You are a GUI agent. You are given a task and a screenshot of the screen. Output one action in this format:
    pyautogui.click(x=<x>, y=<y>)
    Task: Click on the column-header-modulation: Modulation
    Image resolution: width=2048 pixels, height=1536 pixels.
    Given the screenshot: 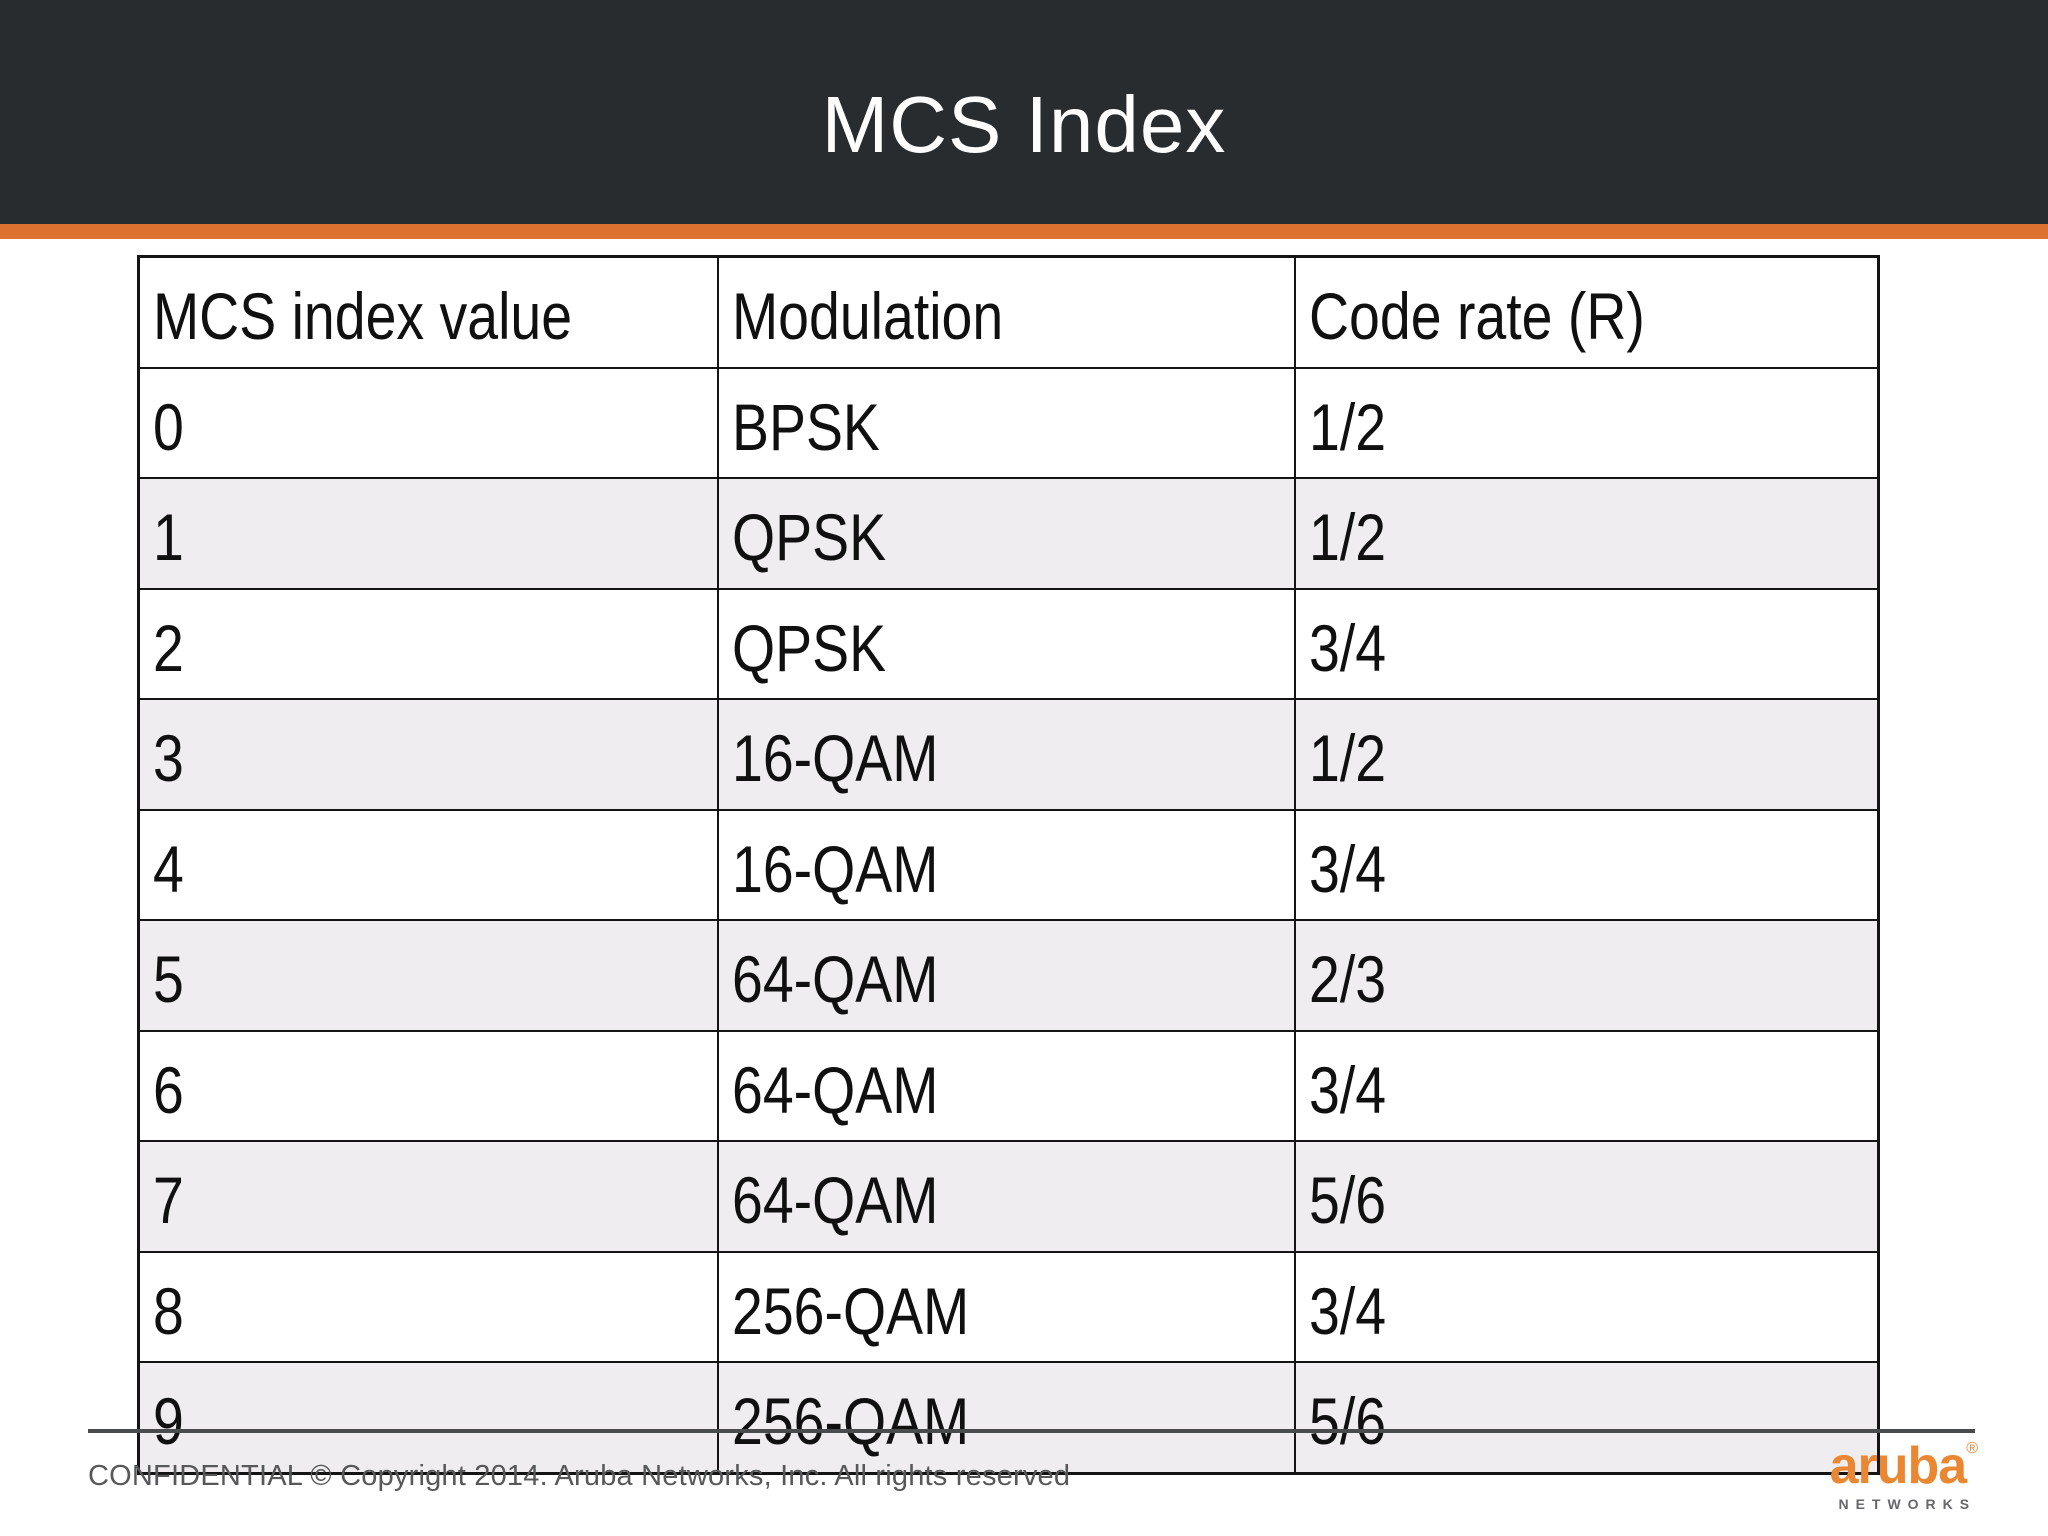 What is the action you would take?
    pyautogui.click(x=1006, y=312)
    